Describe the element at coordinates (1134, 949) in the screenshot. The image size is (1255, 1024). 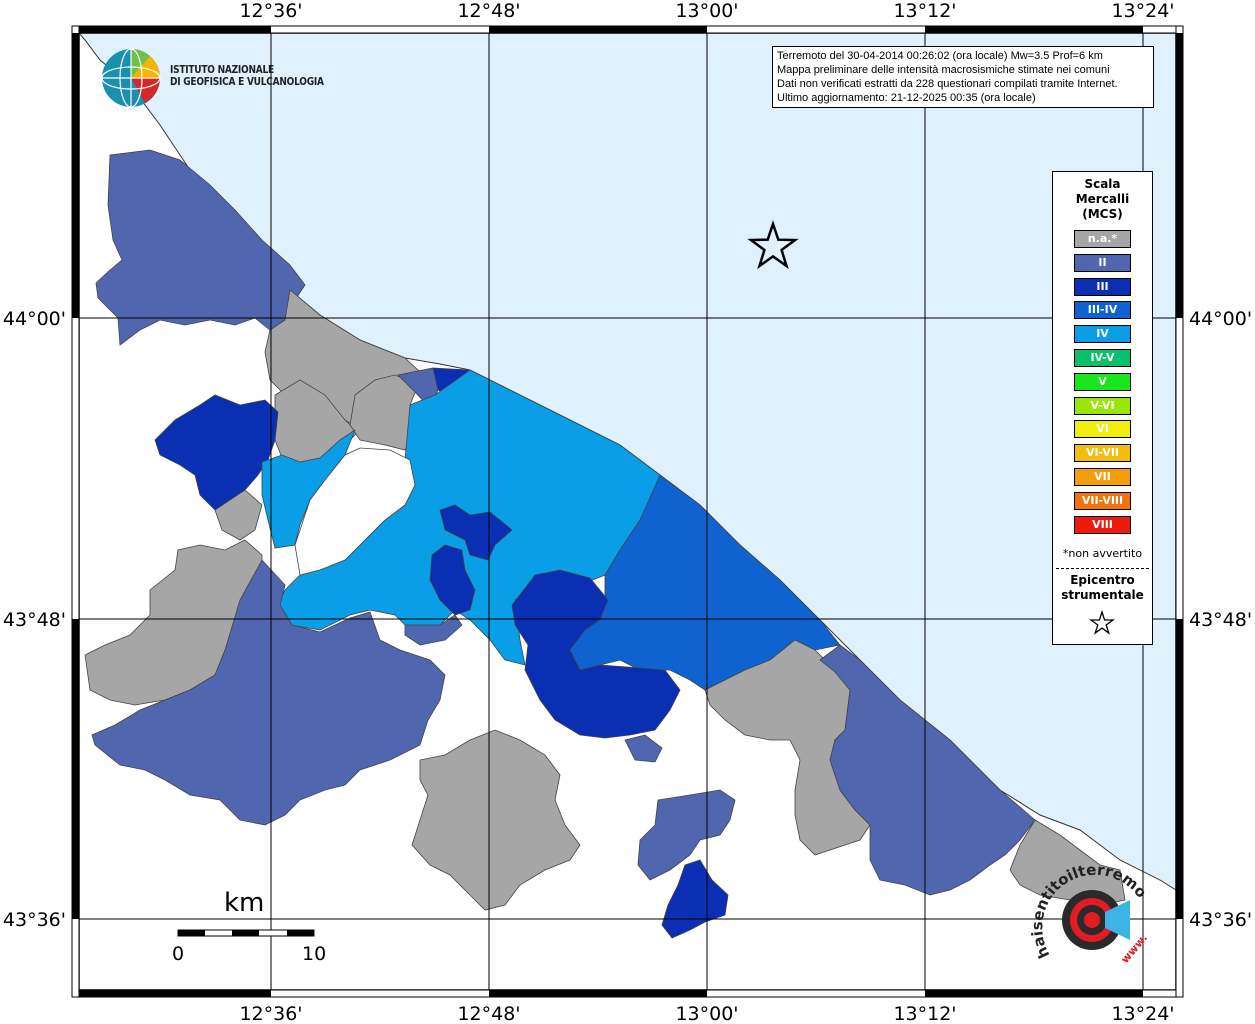
I see `site-logo-prefix: www.` at that location.